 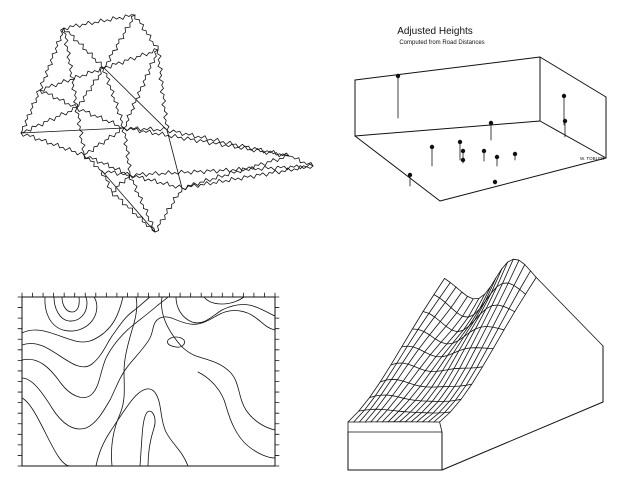 I want to click on heights-box, so click(x=480, y=129).